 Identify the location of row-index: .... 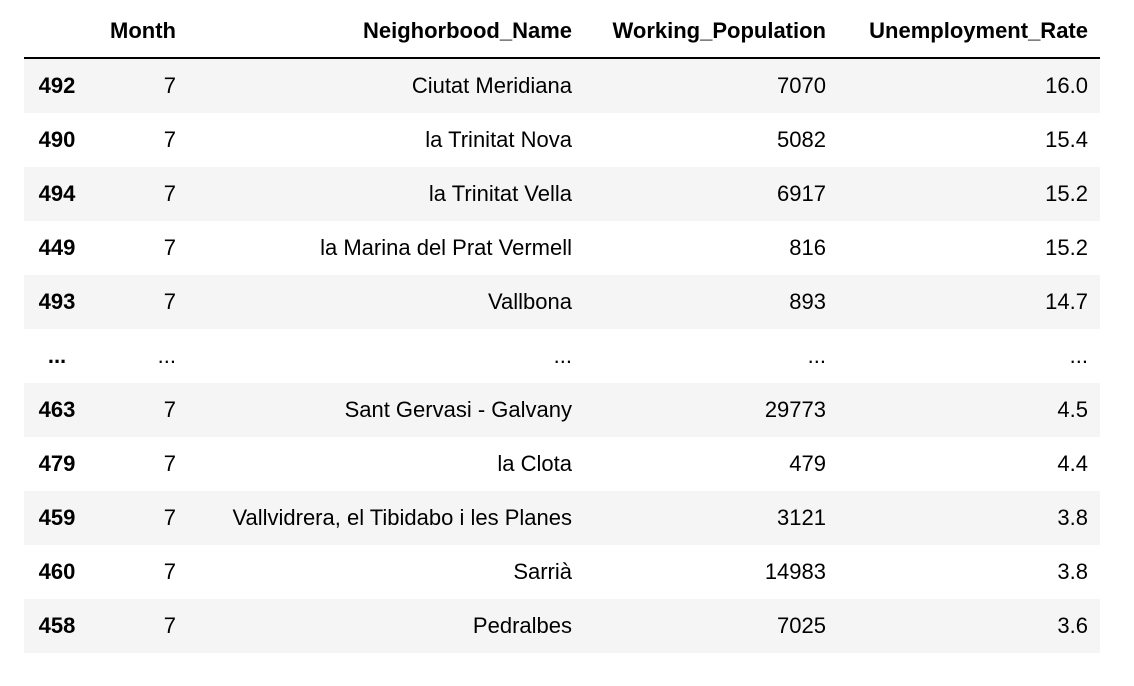
(57, 355).